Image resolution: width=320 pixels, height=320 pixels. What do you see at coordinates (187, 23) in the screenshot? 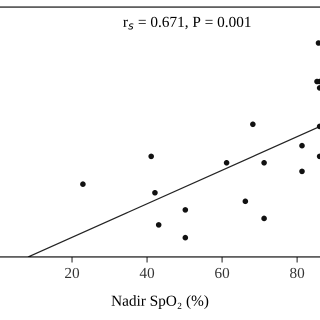
I see `text: r$_{s}$ = 0.671, P = 0.001` at bounding box center [187, 23].